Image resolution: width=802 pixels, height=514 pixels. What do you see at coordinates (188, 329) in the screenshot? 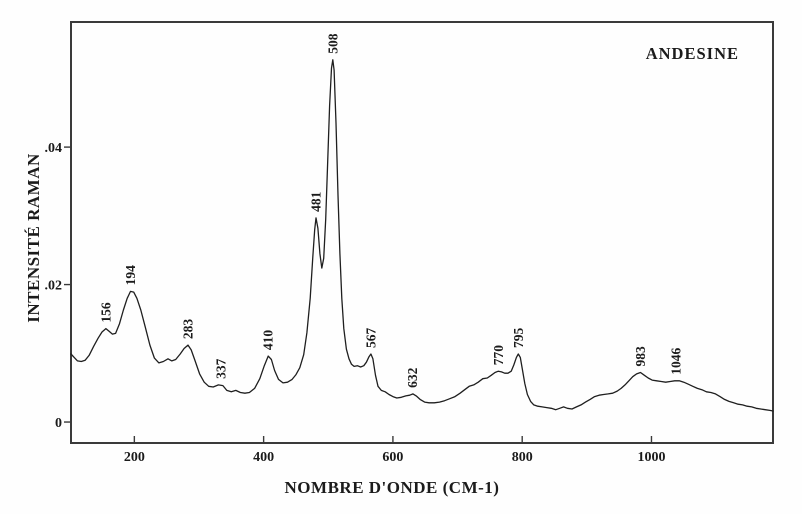
I see `peak-label-283: 283` at bounding box center [188, 329].